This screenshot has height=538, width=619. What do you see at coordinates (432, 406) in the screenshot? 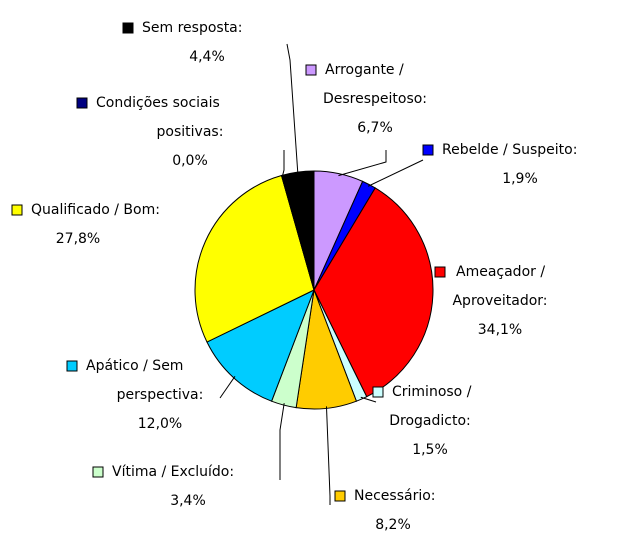
I see `slice-label: Criminoso / Drogadicto:` at bounding box center [432, 406].